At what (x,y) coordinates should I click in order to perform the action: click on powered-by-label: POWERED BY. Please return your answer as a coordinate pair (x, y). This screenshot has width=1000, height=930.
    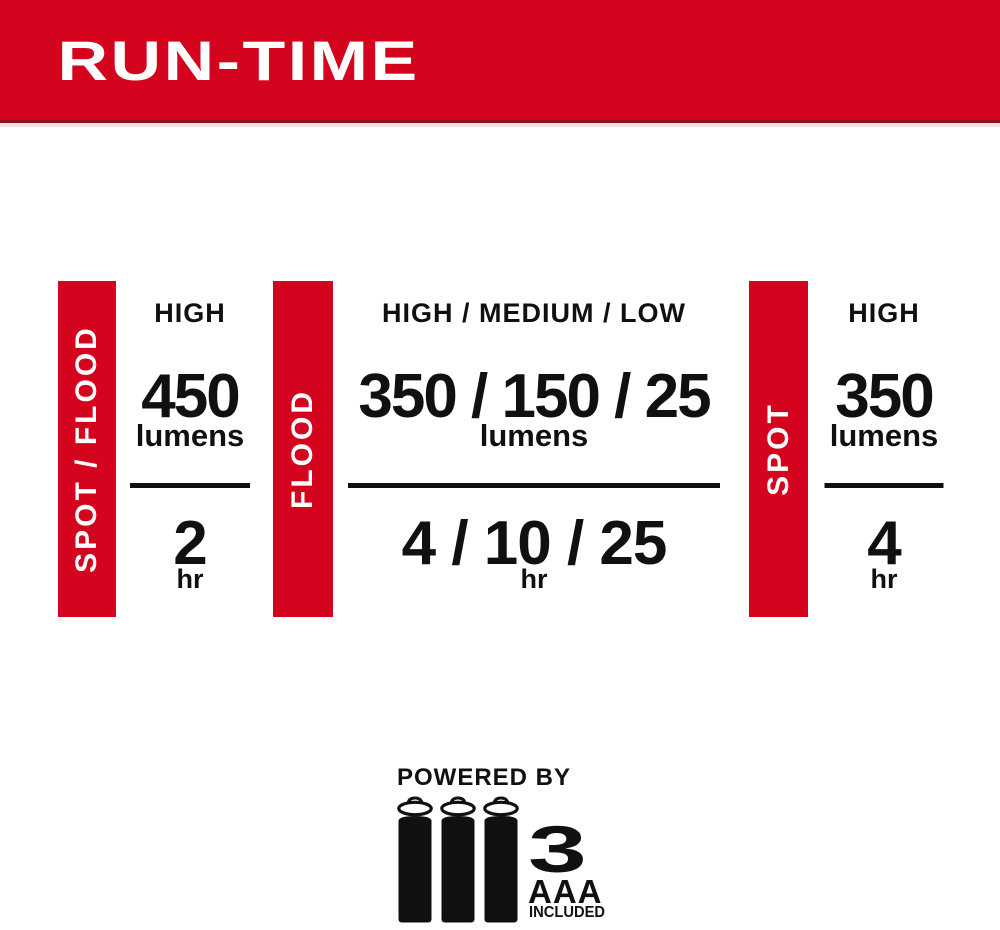
    Looking at the image, I should click on (484, 777).